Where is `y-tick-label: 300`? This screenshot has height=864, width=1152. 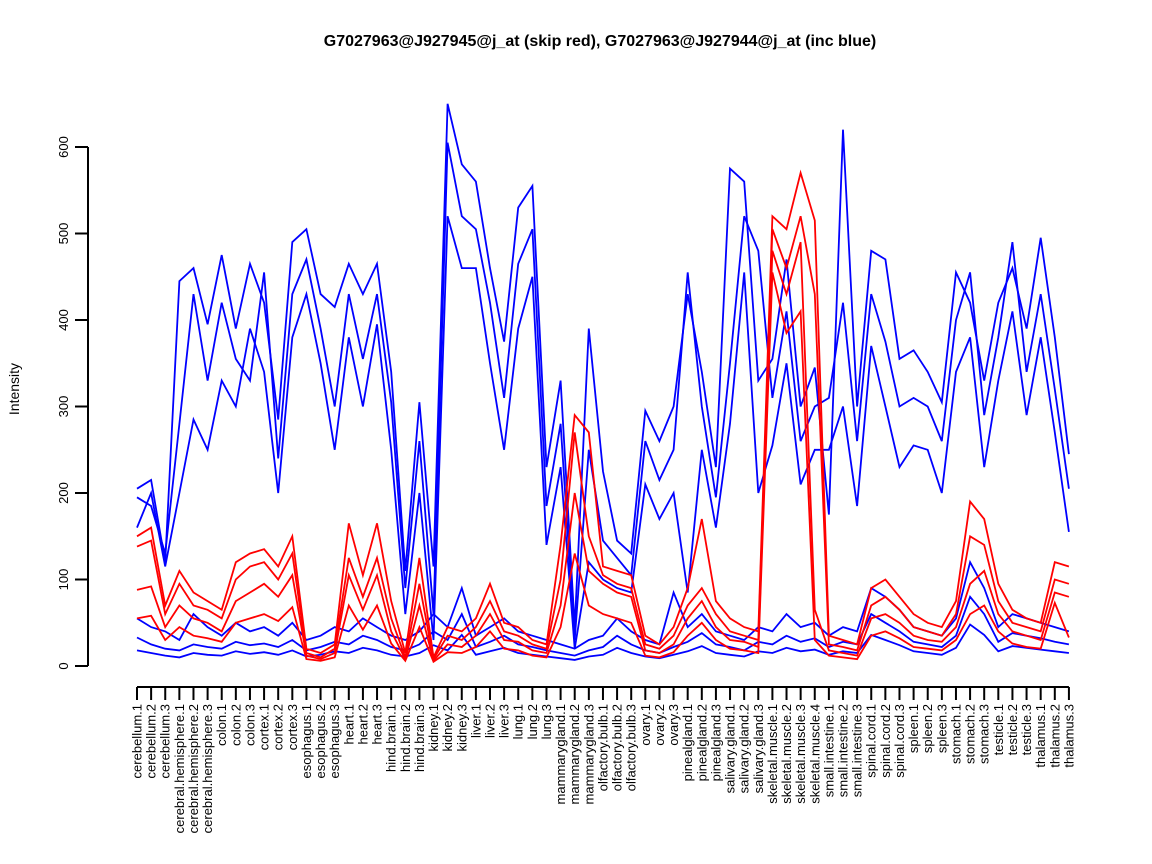
y-tick-label: 300 is located at coordinates (63, 407).